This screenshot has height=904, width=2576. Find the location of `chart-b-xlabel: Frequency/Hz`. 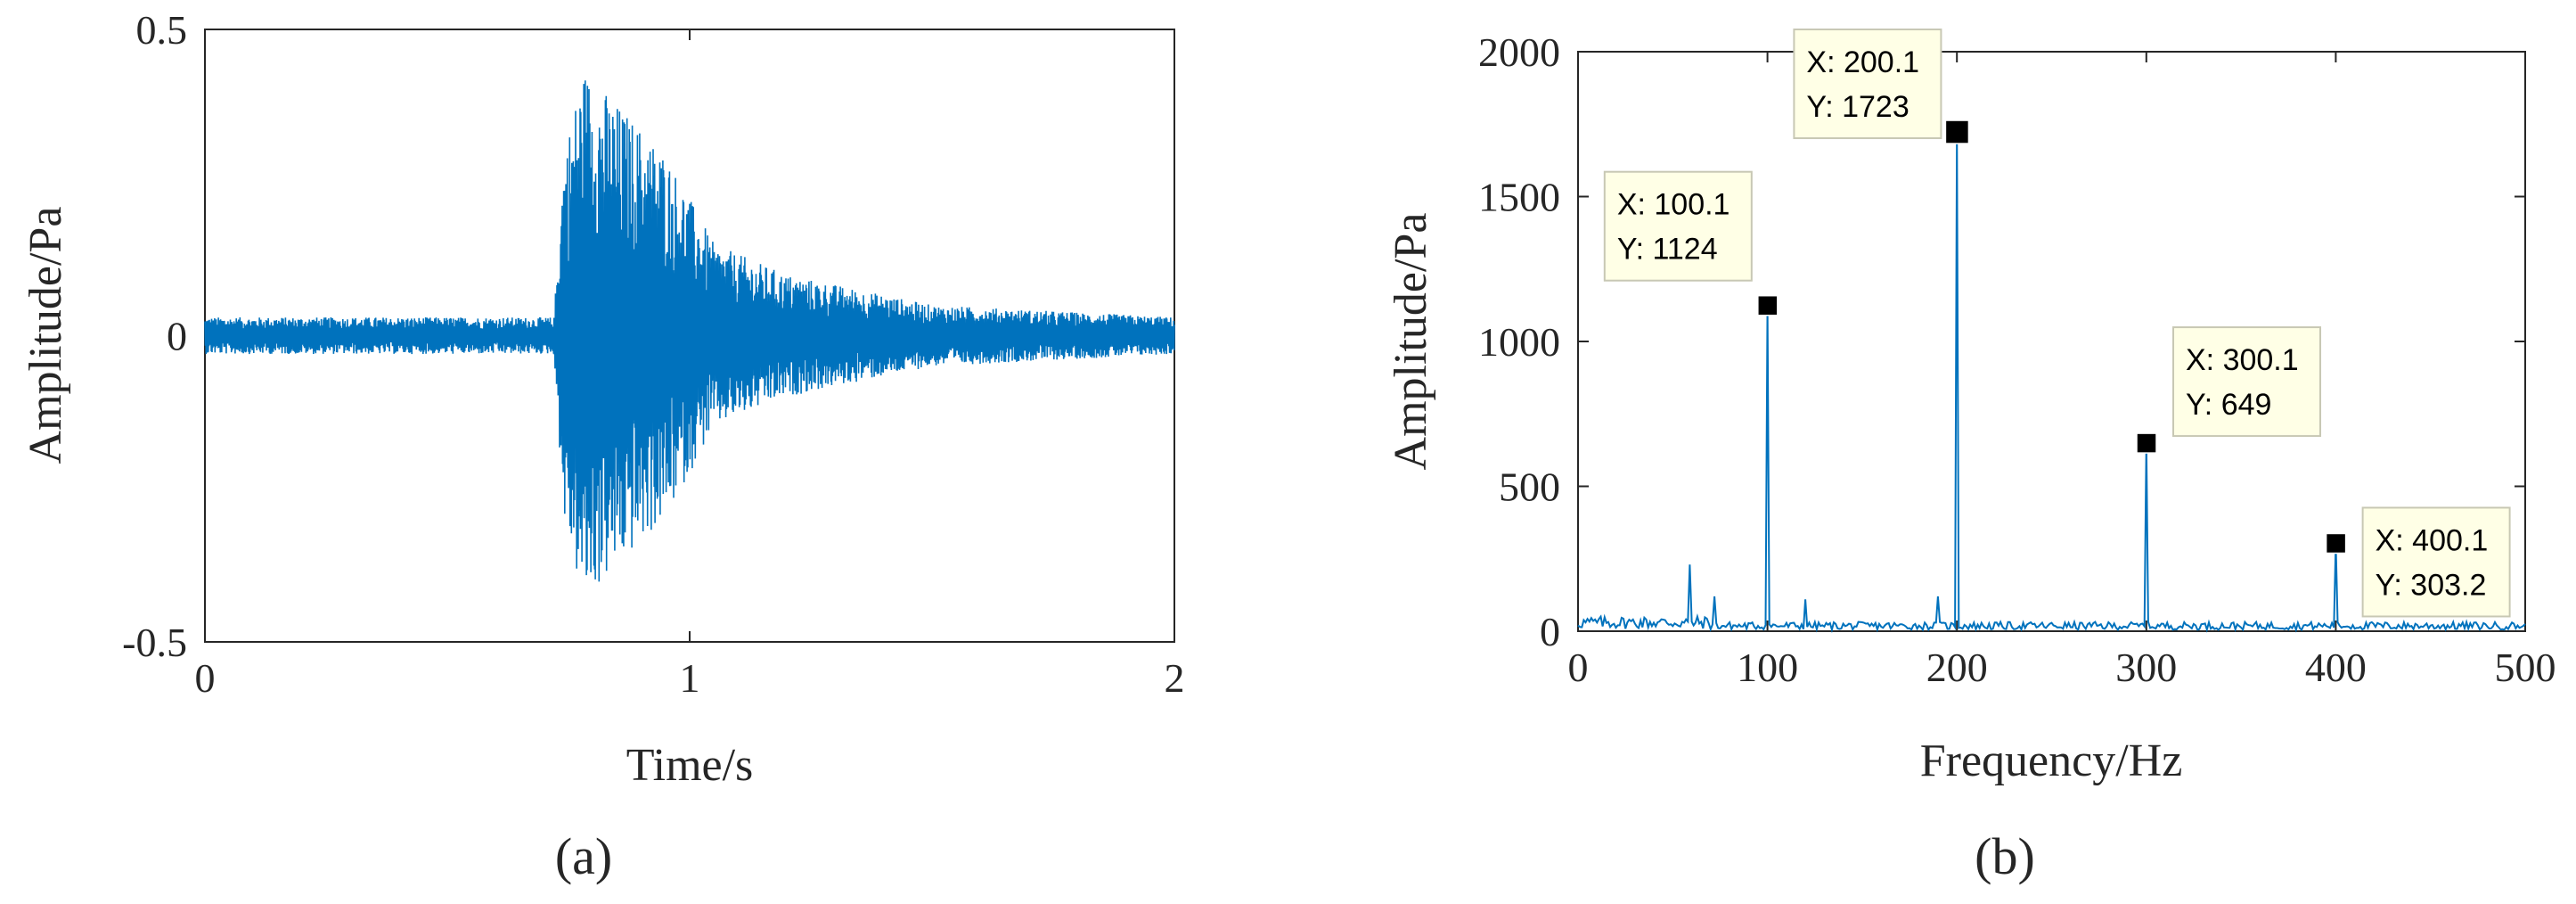

chart-b-xlabel: Frequency/Hz is located at coordinates (2051, 761).